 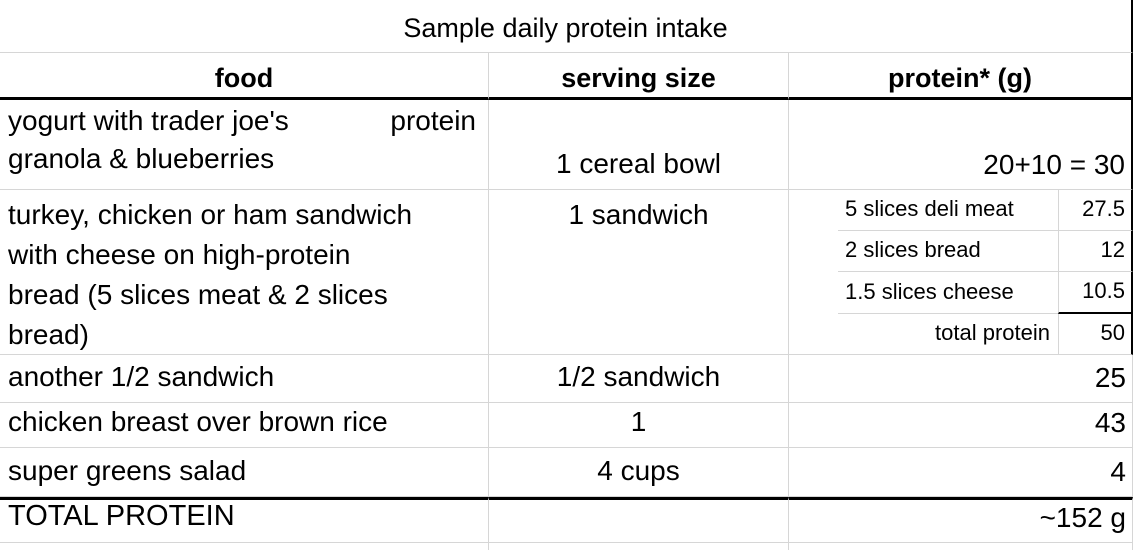 I want to click on serving-cell-half-sandwich: 1/2 sandwich, so click(x=638, y=379).